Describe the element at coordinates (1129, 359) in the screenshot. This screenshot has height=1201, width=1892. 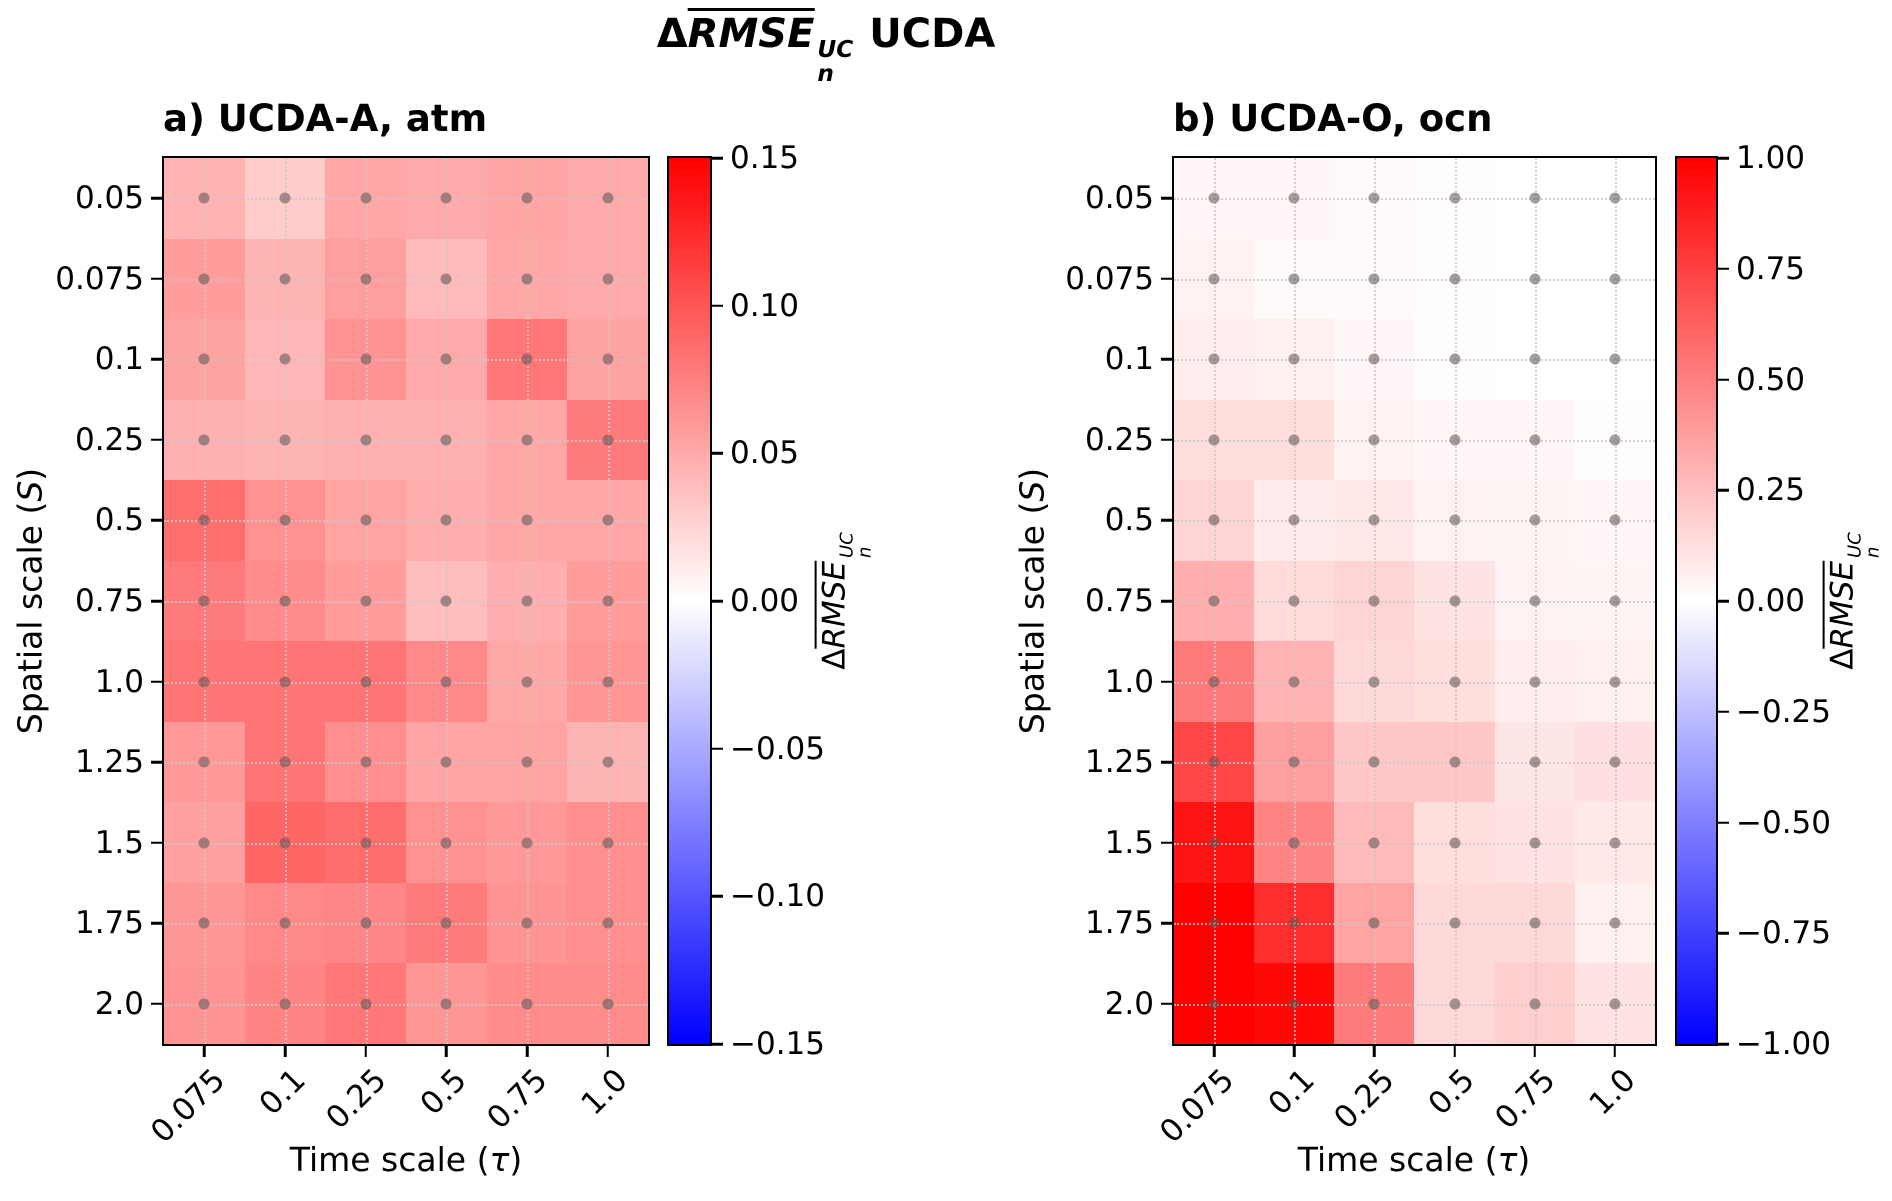
I see `y-tick-label: 0.1` at that location.